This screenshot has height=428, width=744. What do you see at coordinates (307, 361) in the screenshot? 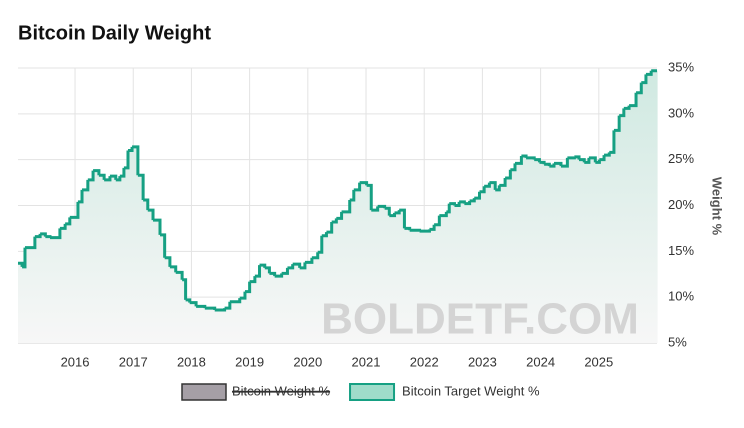
I see `x-tick-label: 2020` at bounding box center [307, 361].